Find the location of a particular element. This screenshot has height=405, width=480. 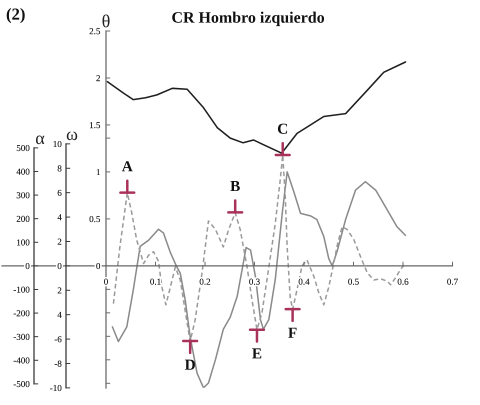

annotation: B is located at coordinates (235, 186).